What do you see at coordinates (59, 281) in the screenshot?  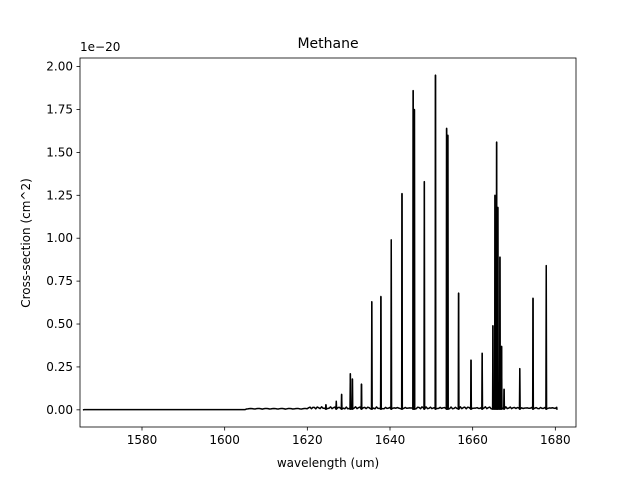 I see `y-tick-label: 0.75` at bounding box center [59, 281].